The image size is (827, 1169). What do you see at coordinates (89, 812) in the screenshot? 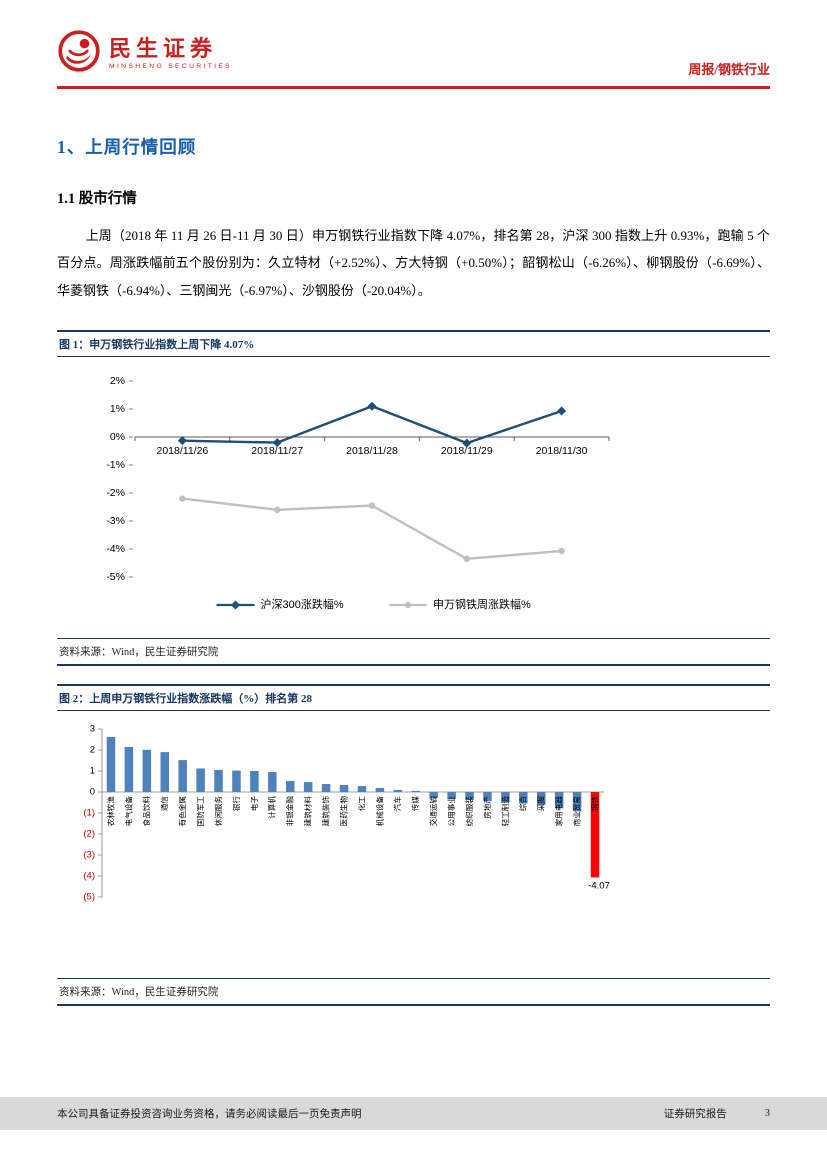
I see `svg-text: (1)` at bounding box center [89, 812].